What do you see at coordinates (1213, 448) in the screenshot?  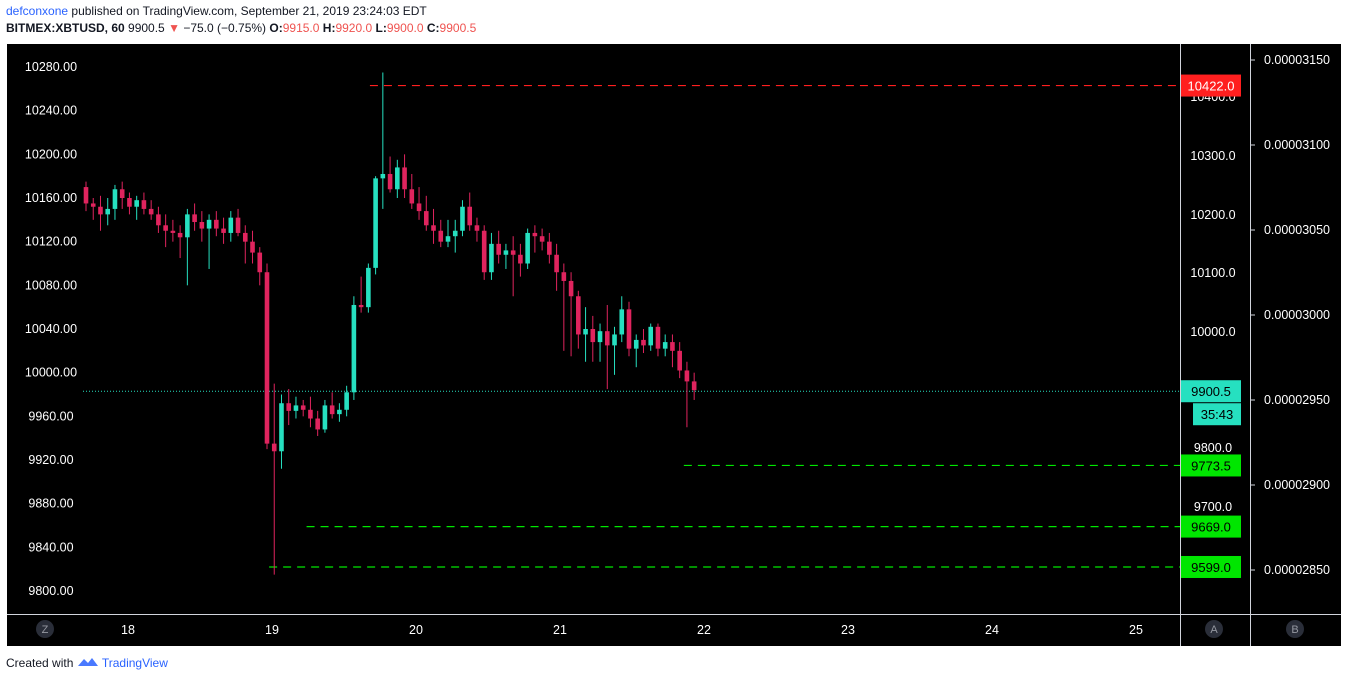 I see `inner-axis-tick-5: 9800.0` at bounding box center [1213, 448].